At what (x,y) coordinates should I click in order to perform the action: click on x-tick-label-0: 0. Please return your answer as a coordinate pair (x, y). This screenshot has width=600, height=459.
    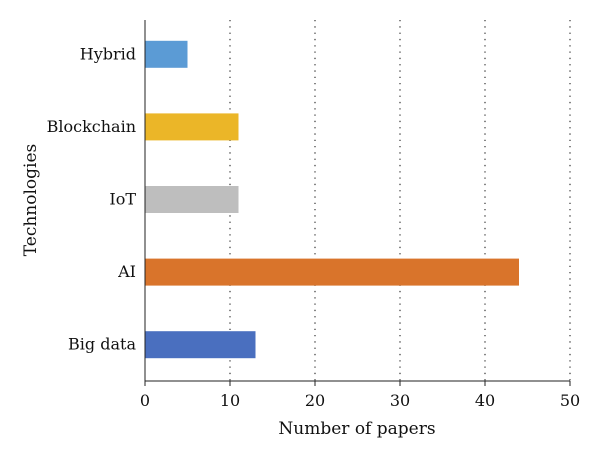
    Looking at the image, I should click on (145, 400).